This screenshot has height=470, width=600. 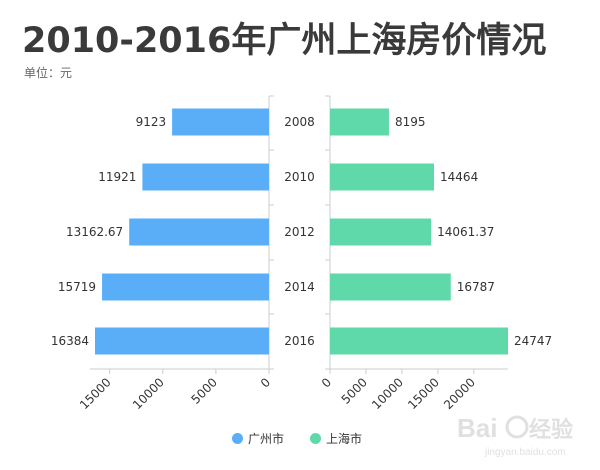 What do you see at coordinates (266, 438) in the screenshot?
I see `legend-label-guangzhou: 广州市` at bounding box center [266, 438].